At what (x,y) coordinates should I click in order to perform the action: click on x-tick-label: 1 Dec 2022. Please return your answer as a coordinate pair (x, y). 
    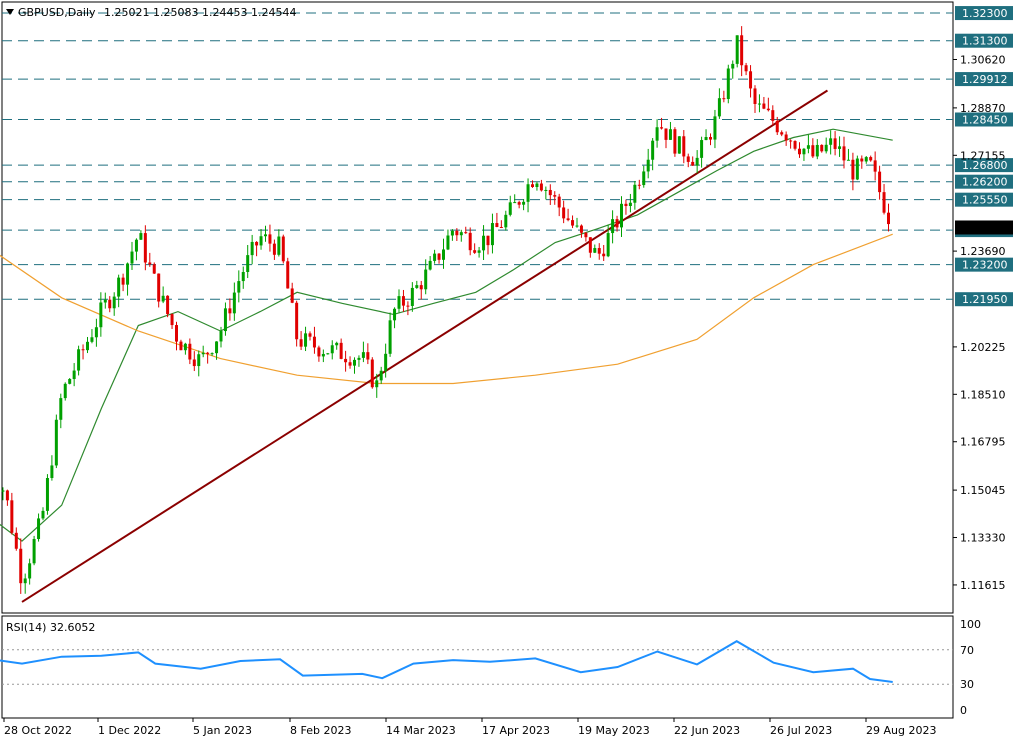
    Looking at the image, I should click on (129, 730).